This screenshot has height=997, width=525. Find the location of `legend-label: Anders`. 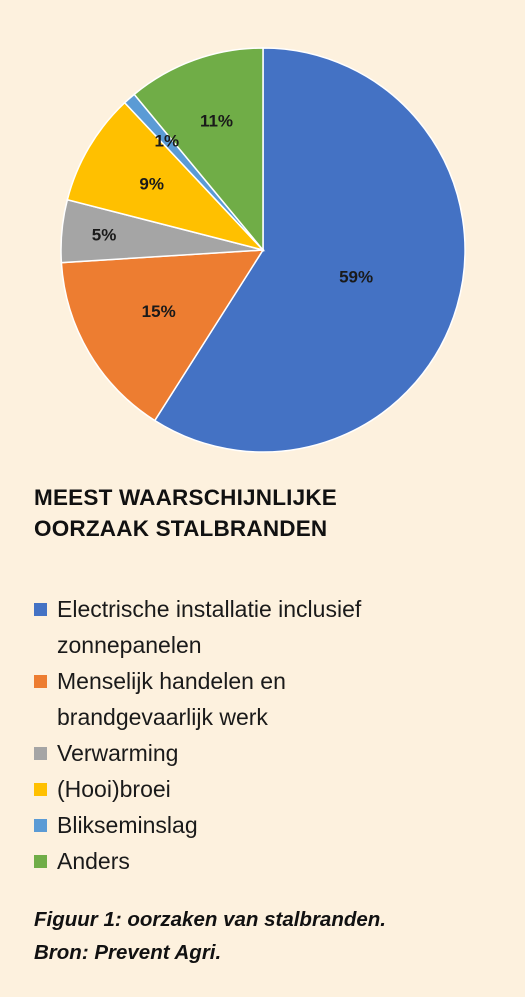

legend-label: Anders is located at coordinates (93, 861).